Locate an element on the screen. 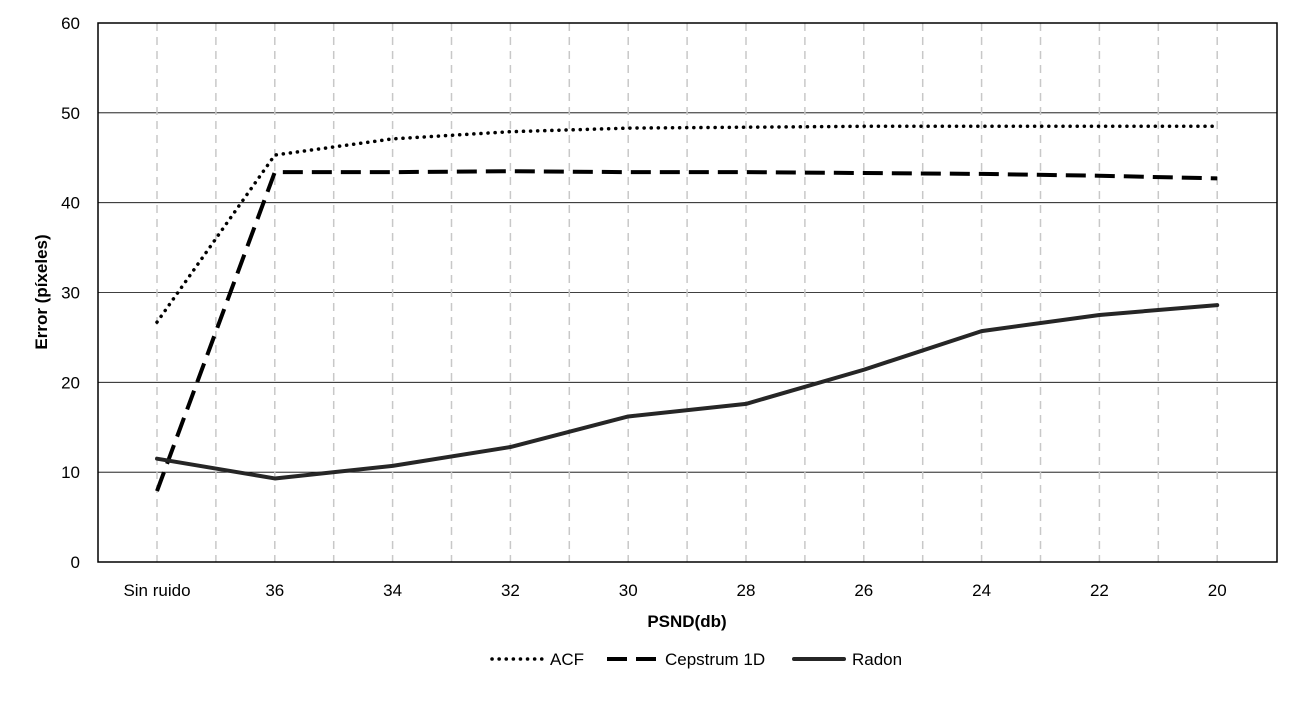  x-tick-label: 28 is located at coordinates (746, 590).